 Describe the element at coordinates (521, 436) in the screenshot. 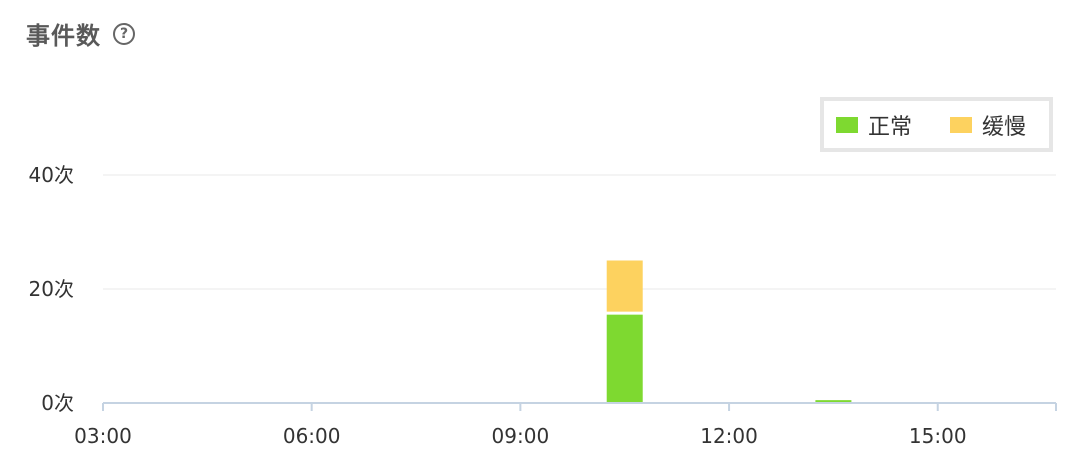

I see `x-tick-label: 09:00` at that location.